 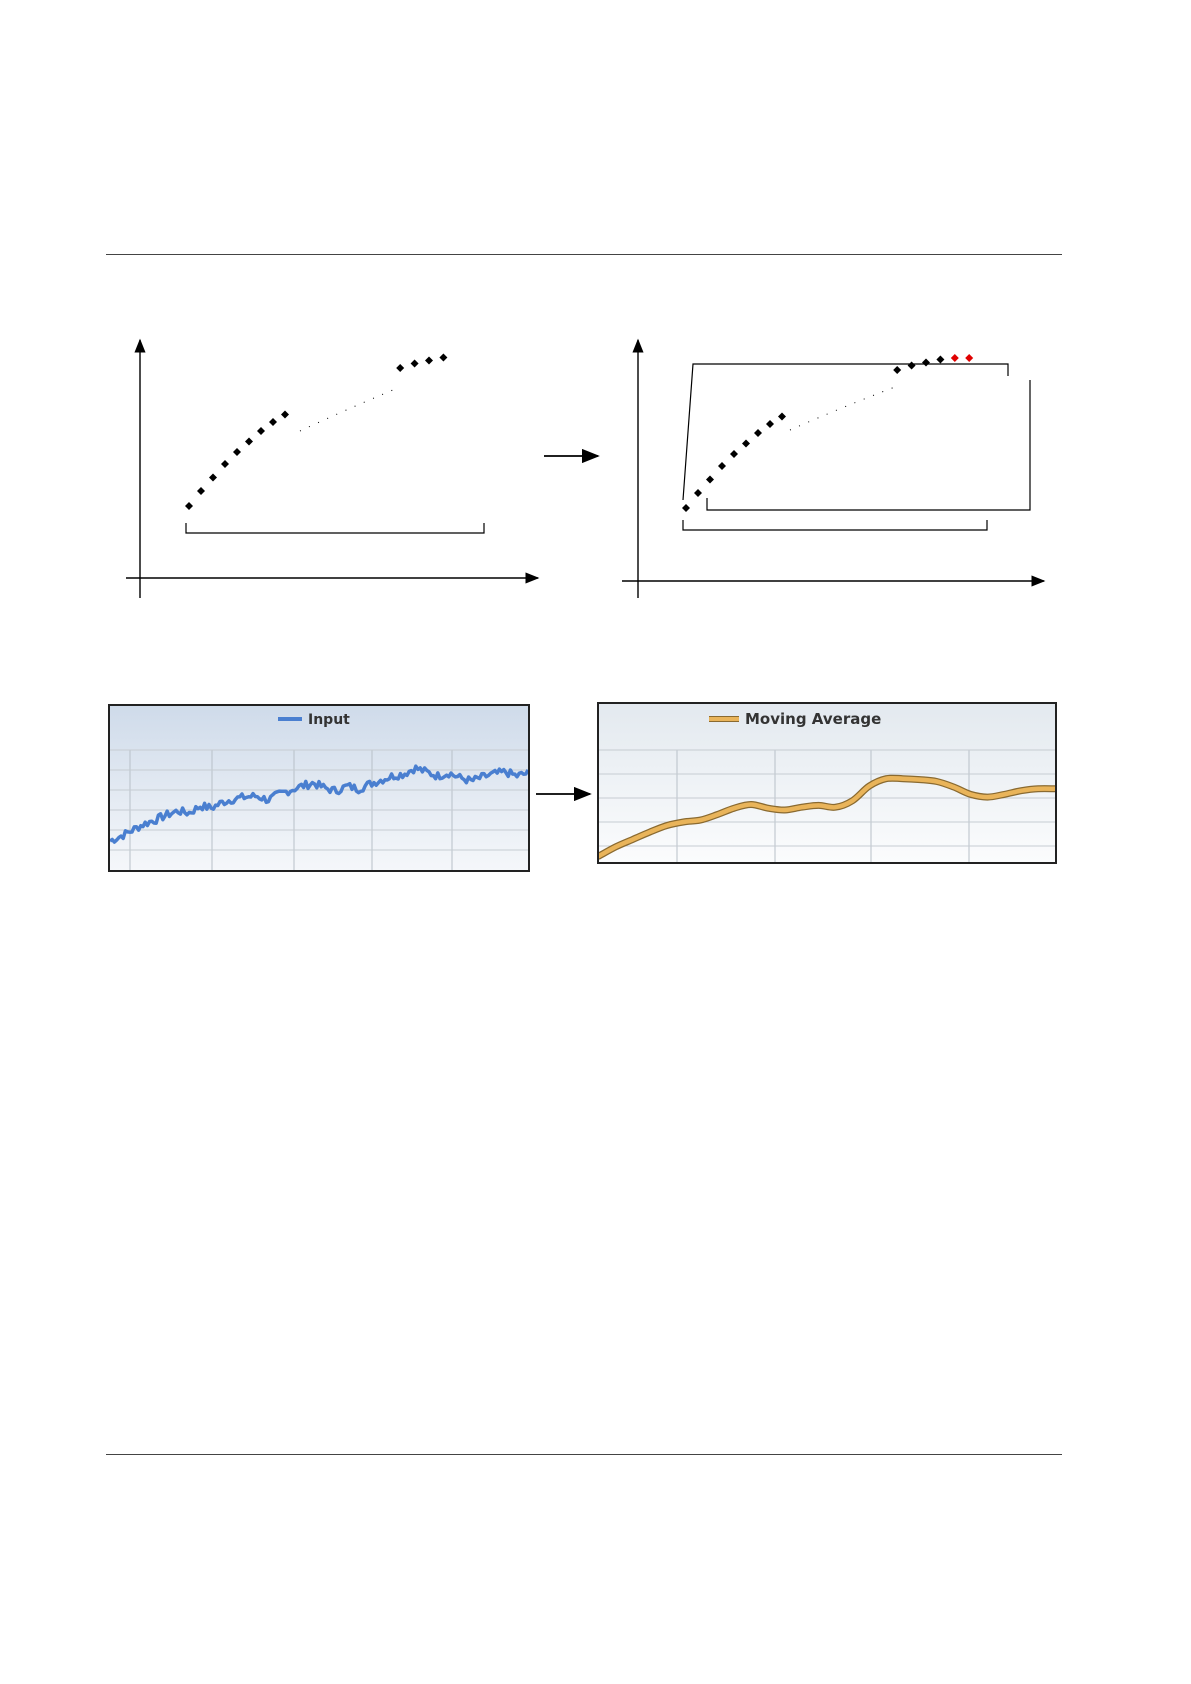 What do you see at coordinates (350, 409) in the screenshot?
I see `left-dotted-gap` at bounding box center [350, 409].